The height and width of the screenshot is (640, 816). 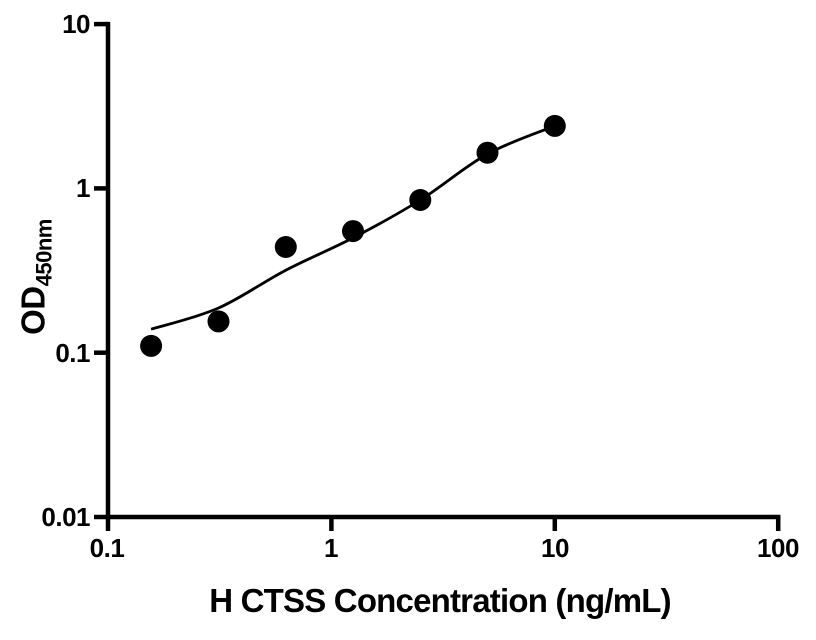 I want to click on x-tick-label-0.1: 0.1, so click(x=107, y=548).